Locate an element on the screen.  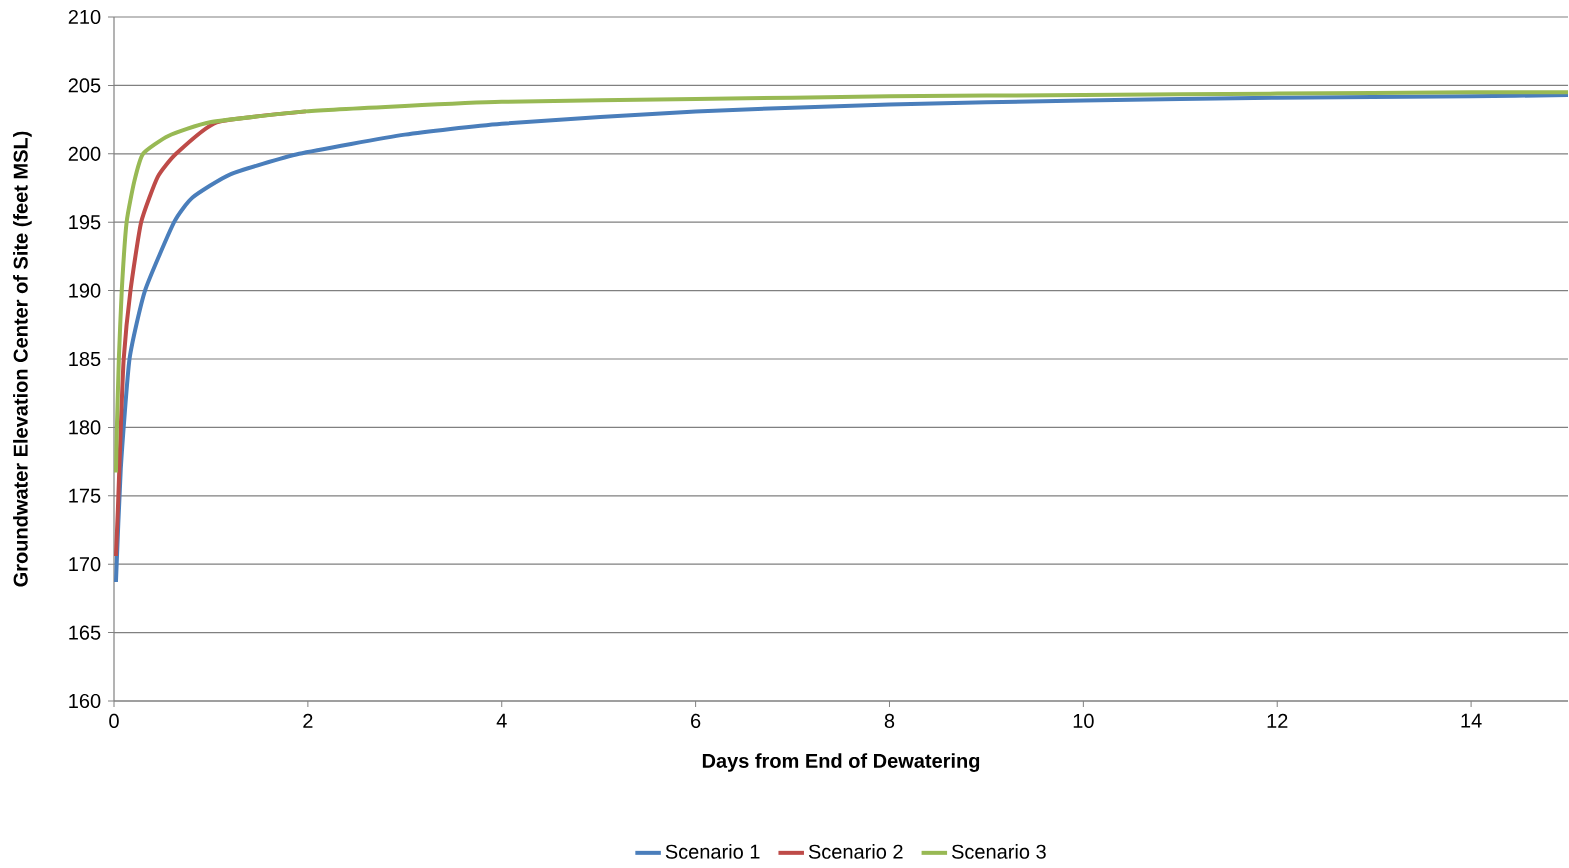
y-axis-title: Groundwater Elevation Center of Site (feet MSL) is located at coordinates (22, 359).